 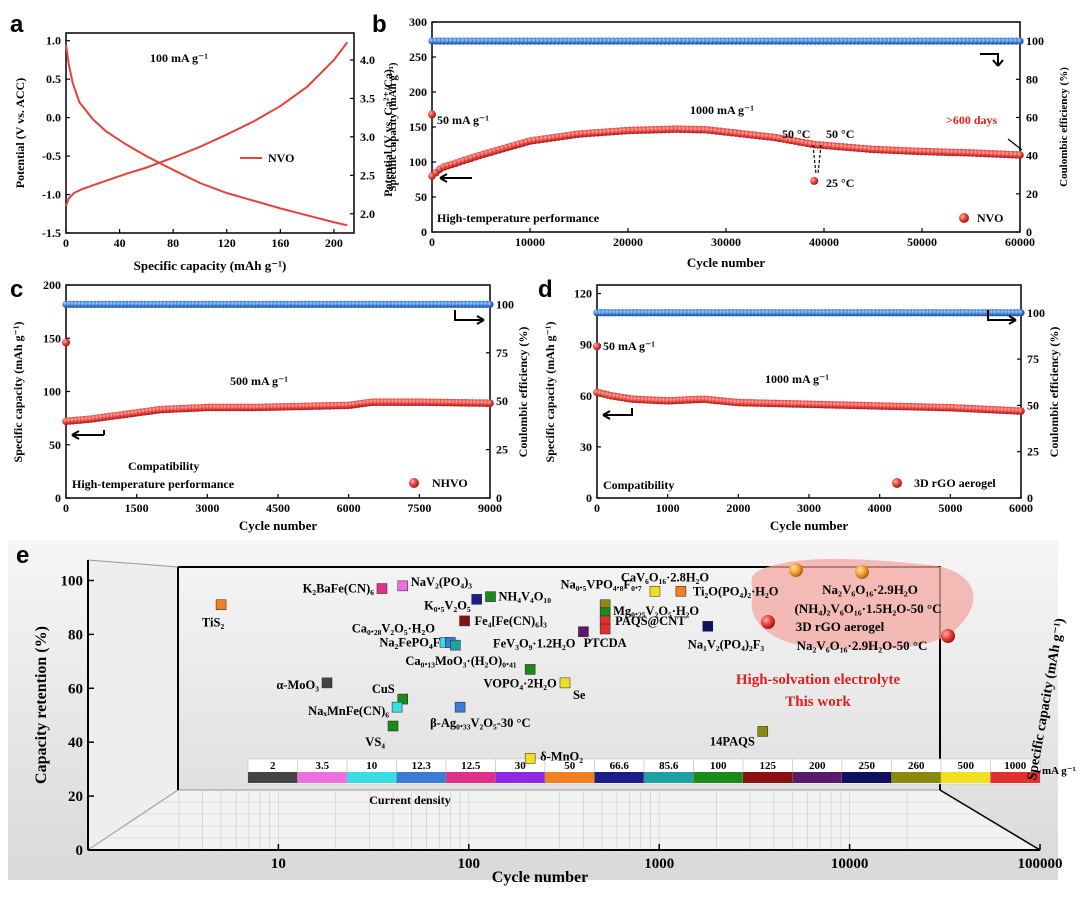 What do you see at coordinates (278, 525) in the screenshot?
I see `x-axis-label: Cycle number` at bounding box center [278, 525].